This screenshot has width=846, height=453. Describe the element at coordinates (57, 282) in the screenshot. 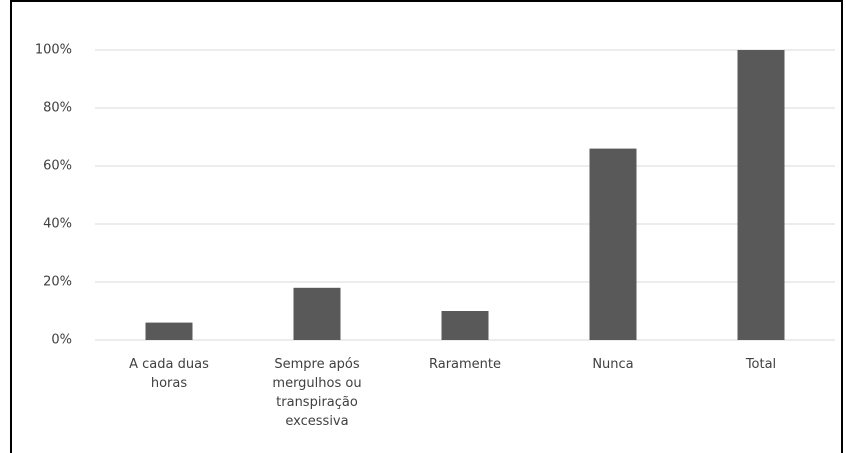

I see `y-tick-label: 20%` at that location.